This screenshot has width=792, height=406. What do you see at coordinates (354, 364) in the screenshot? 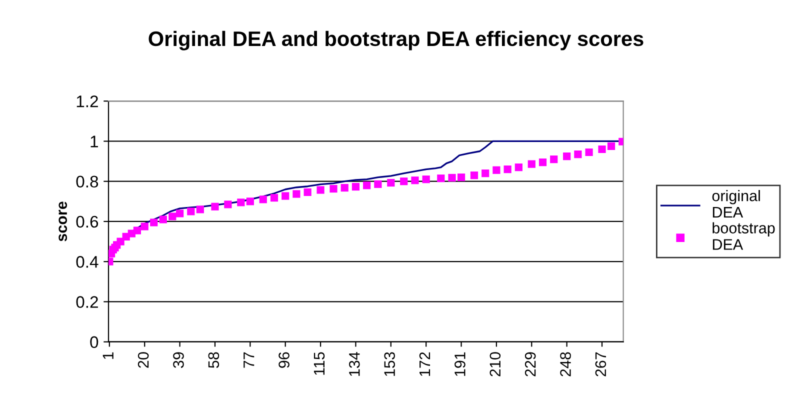
I see `x-tick-label: 134` at bounding box center [354, 364].